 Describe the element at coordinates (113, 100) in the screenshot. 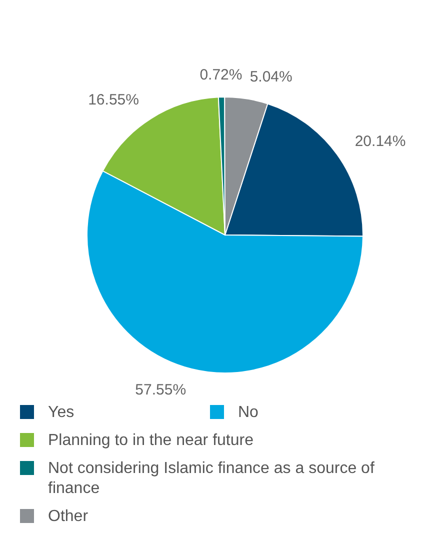

I see `data-label: 16.55%` at that location.